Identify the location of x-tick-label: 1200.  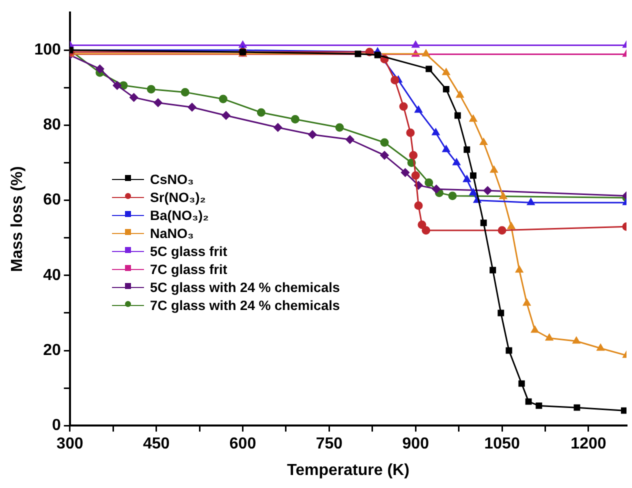
(588, 444).